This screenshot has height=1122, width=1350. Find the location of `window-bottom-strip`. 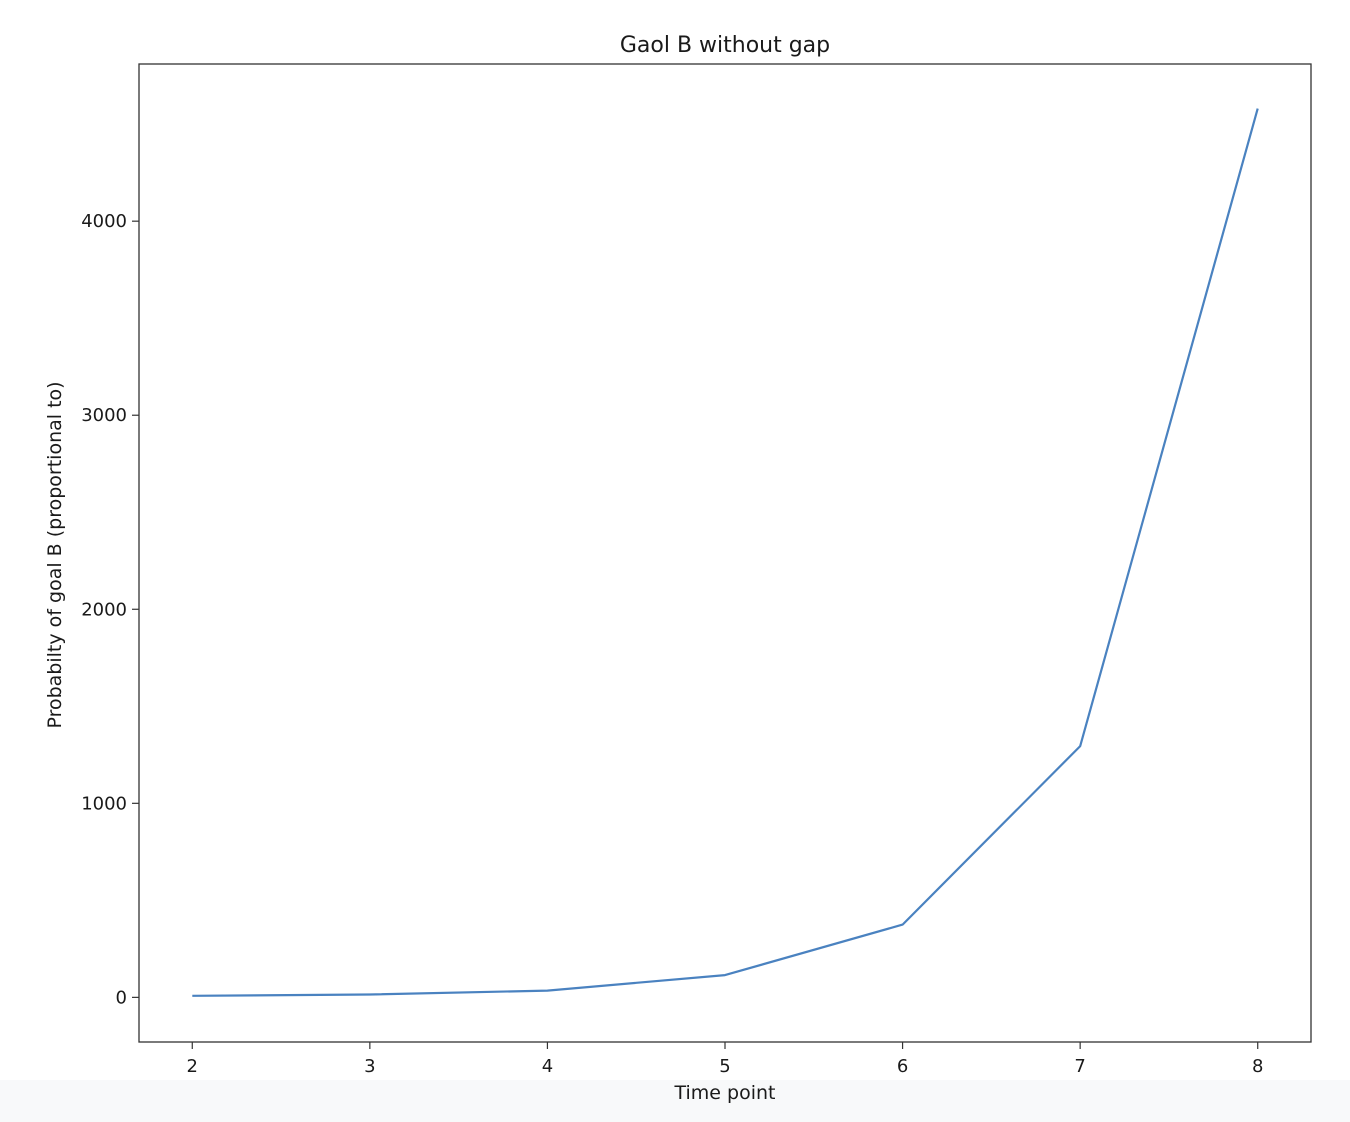

window-bottom-strip is located at coordinates (675, 1101).